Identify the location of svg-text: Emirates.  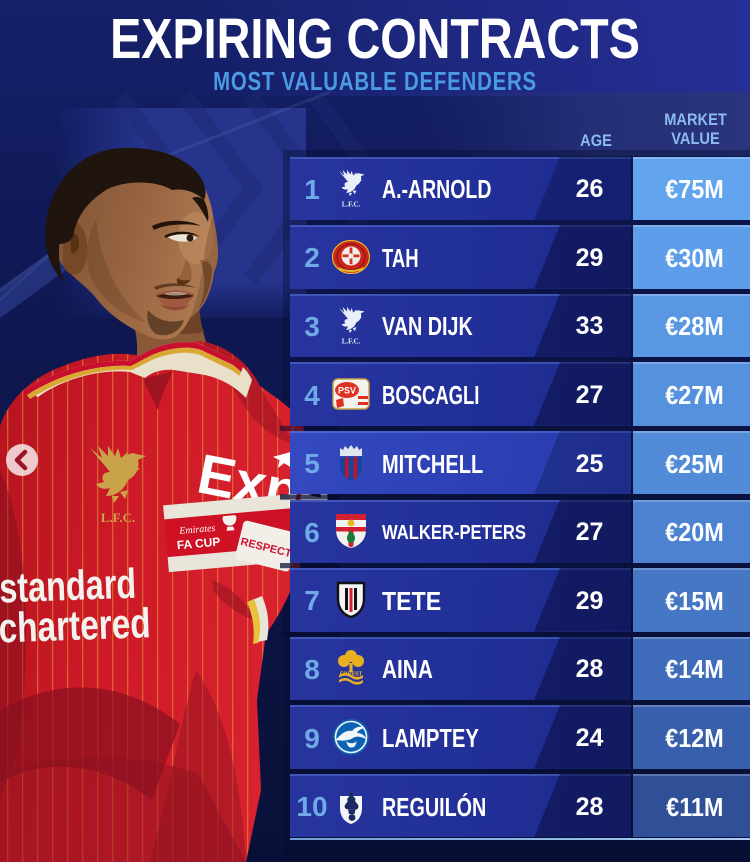
(197, 530).